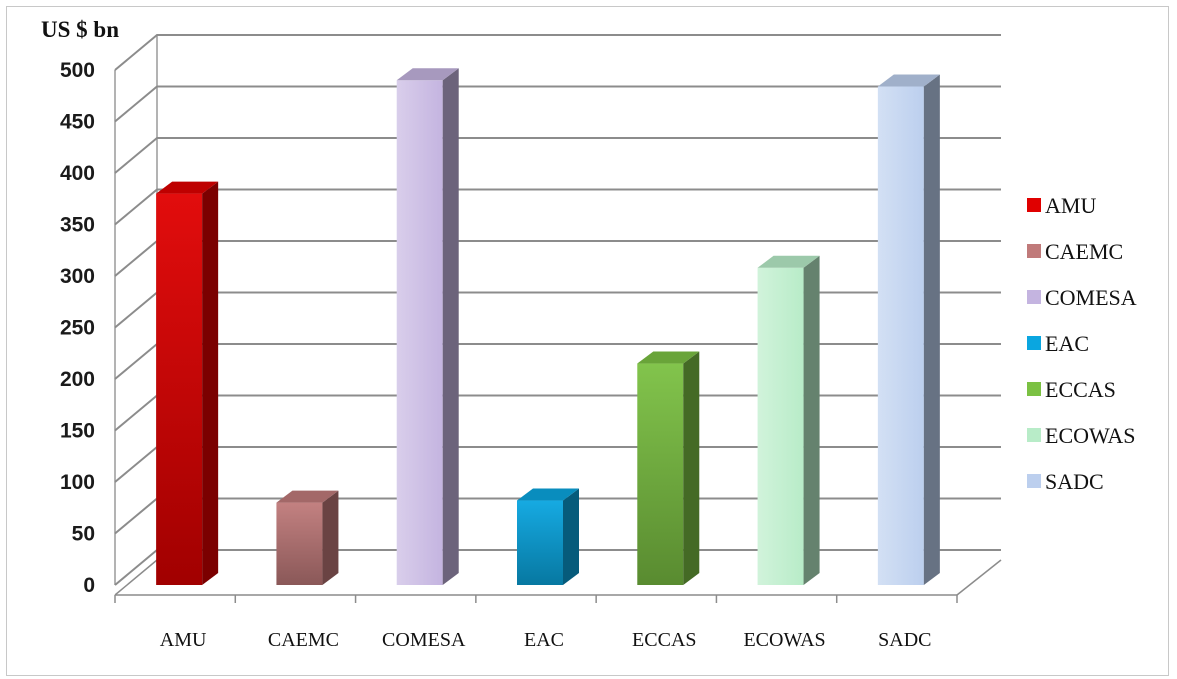 Image resolution: width=1177 pixels, height=679 pixels. What do you see at coordinates (89, 585) in the screenshot?
I see `y-tick-label: 0` at bounding box center [89, 585].